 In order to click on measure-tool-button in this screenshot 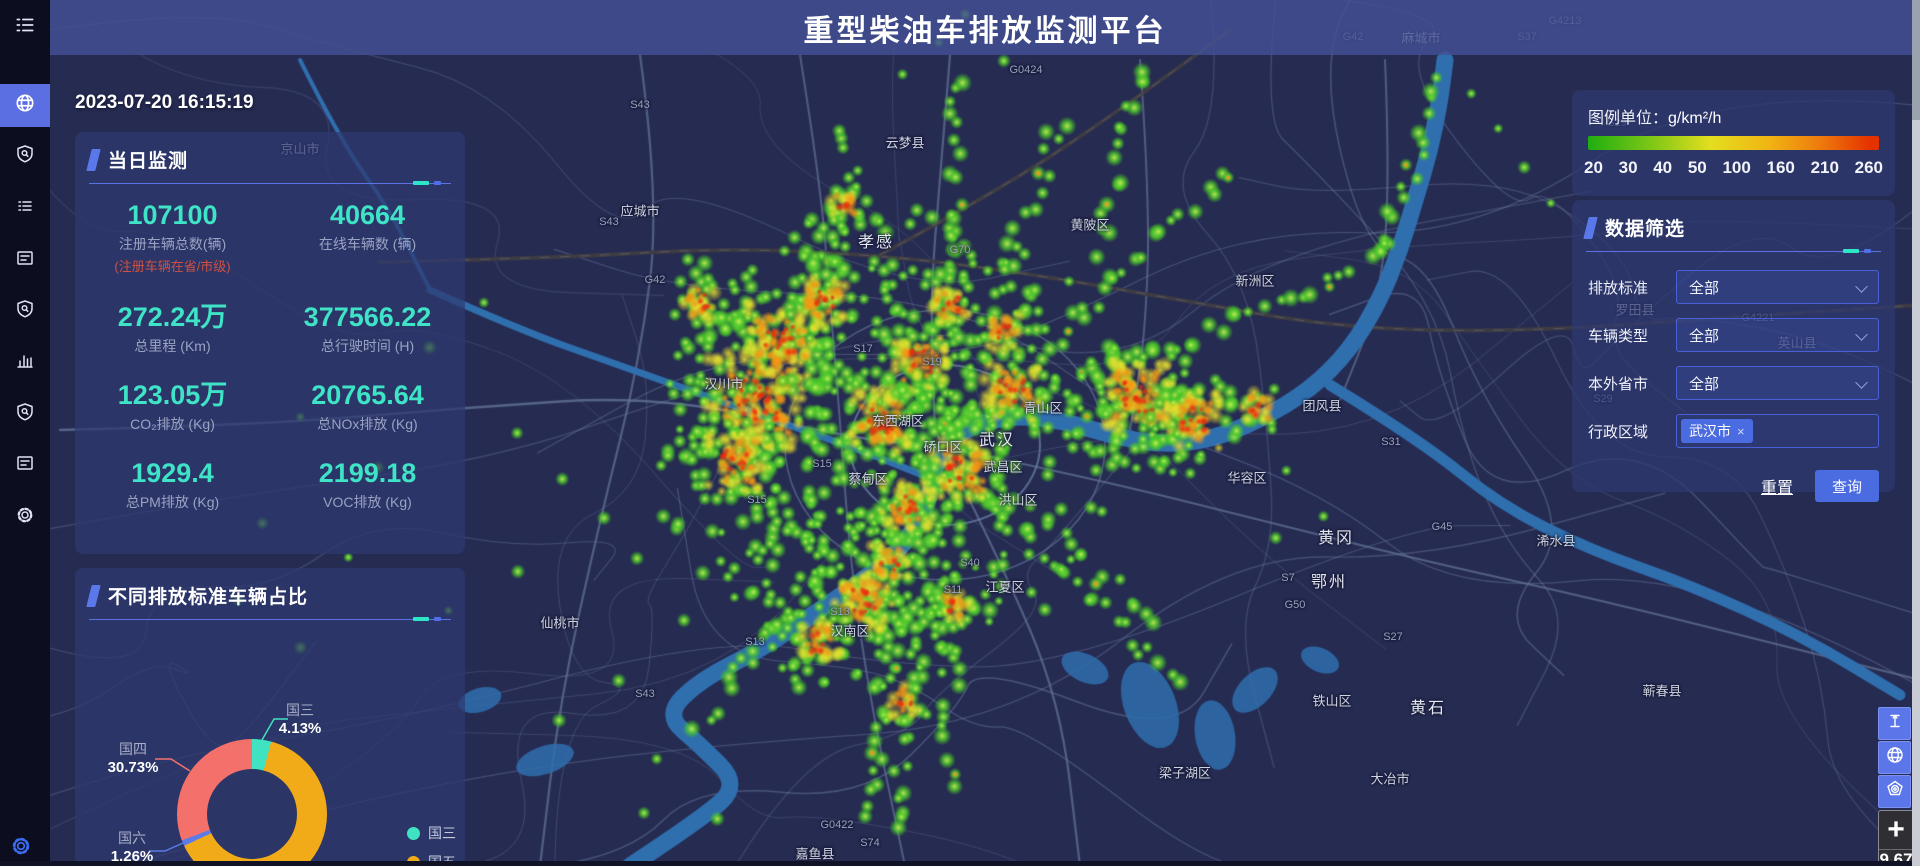, I will do `click(1894, 723)`.